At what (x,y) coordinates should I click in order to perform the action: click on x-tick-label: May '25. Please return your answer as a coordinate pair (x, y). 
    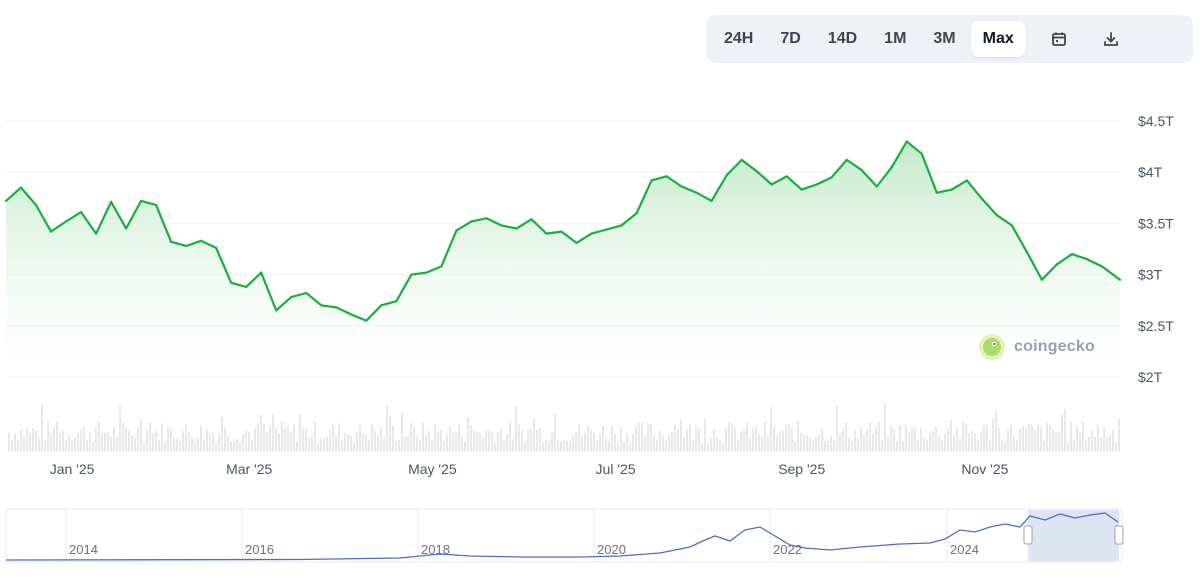
    Looking at the image, I should click on (432, 469).